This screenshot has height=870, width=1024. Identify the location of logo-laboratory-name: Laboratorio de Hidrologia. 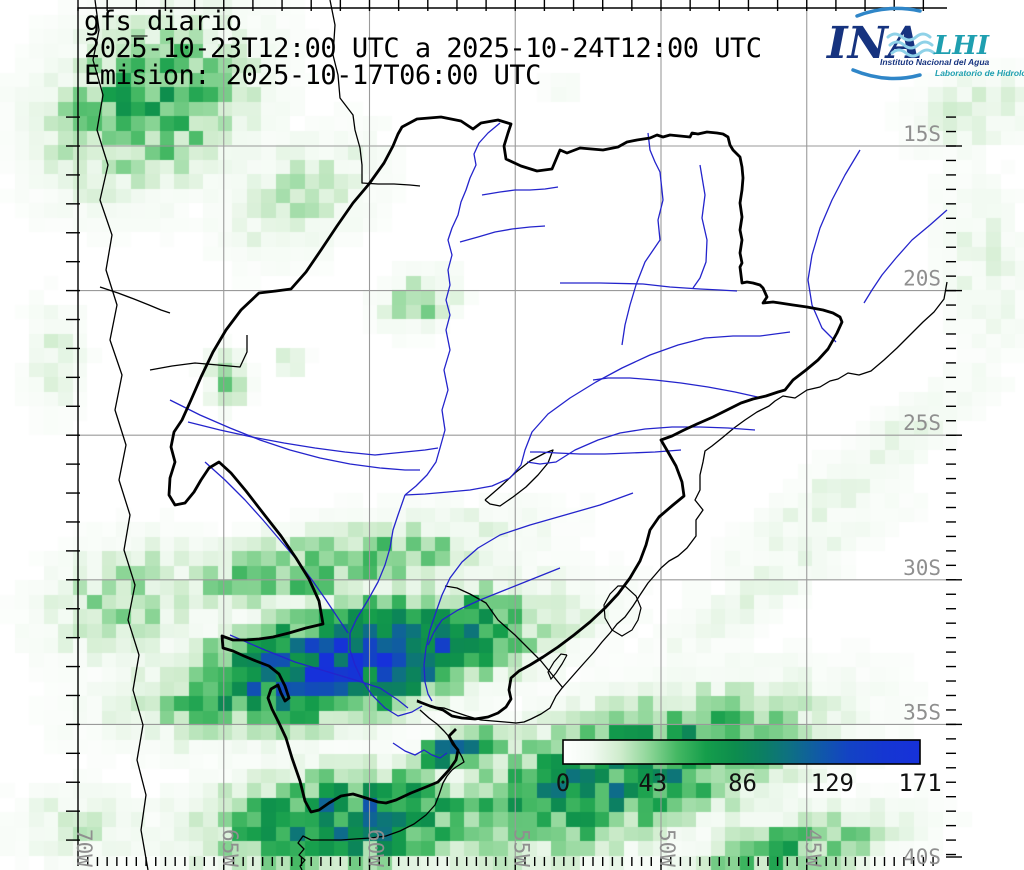
(979, 73).